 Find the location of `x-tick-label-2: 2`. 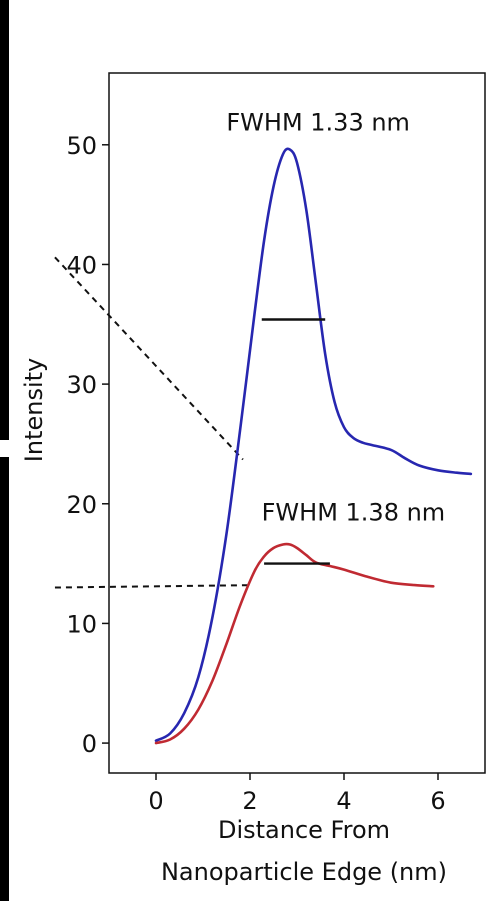

x-tick-label-2: 2 is located at coordinates (249, 801).